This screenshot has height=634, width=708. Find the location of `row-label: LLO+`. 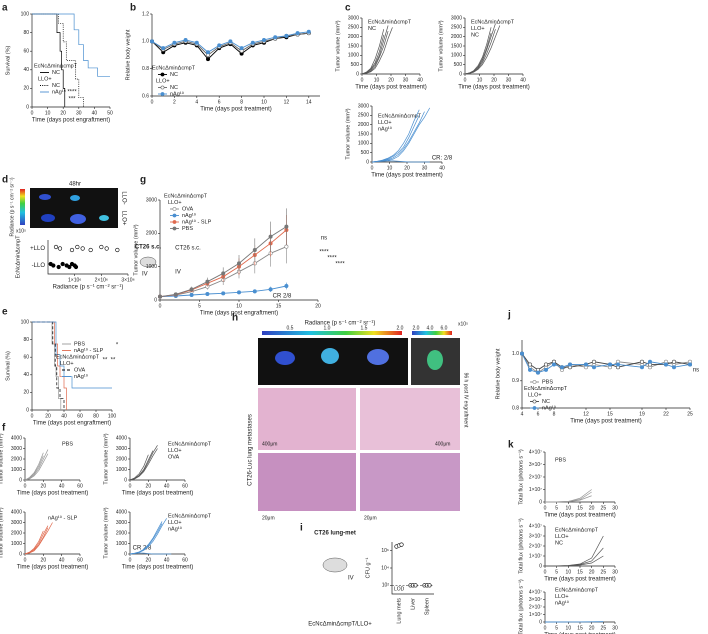

row-label: LLO+ is located at coordinates (123, 218).